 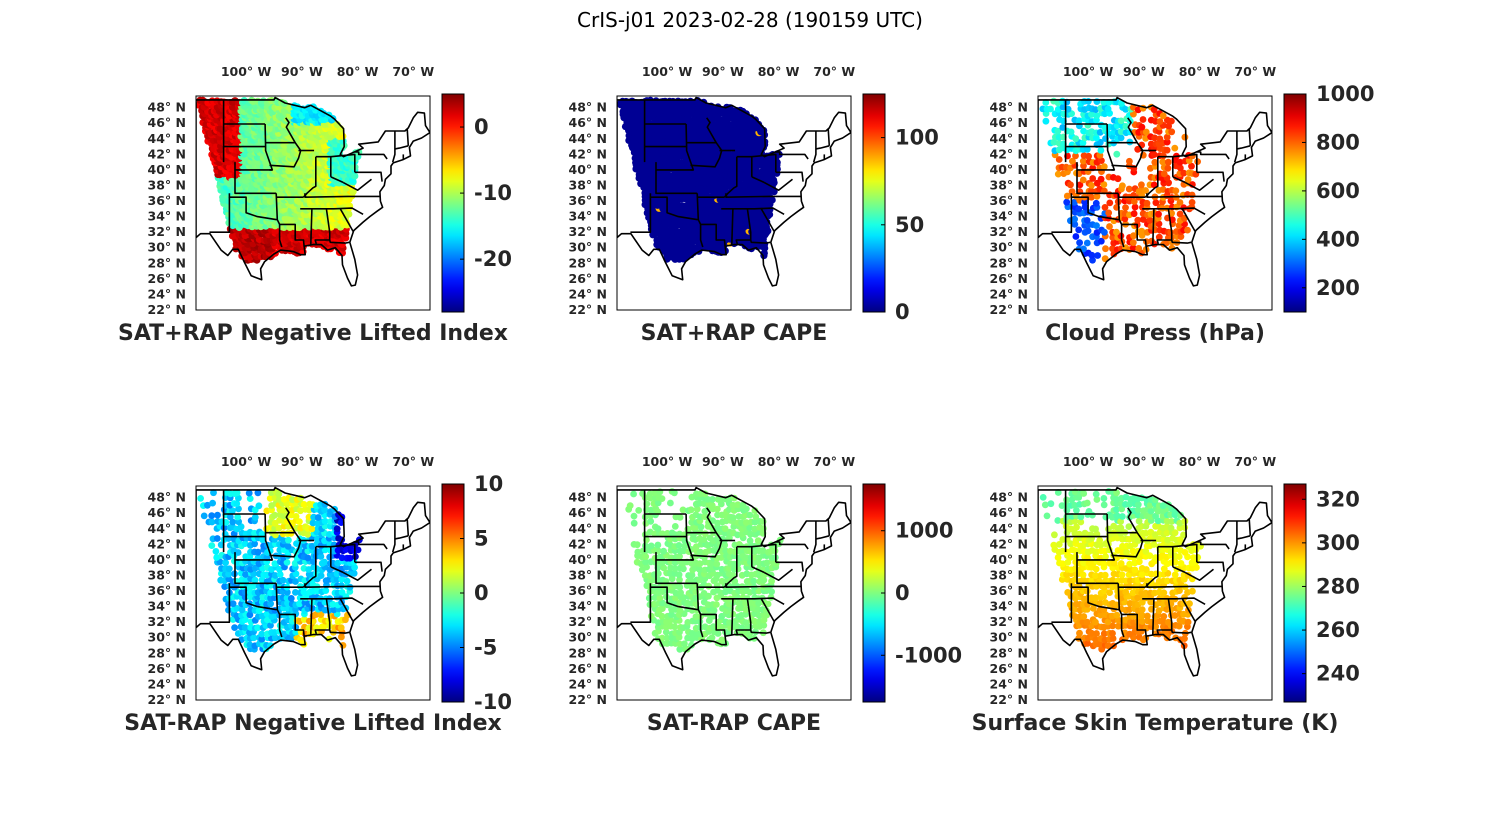 What do you see at coordinates (167, 247) in the screenshot?
I see `lat-tick-label: 30° N` at bounding box center [167, 247].